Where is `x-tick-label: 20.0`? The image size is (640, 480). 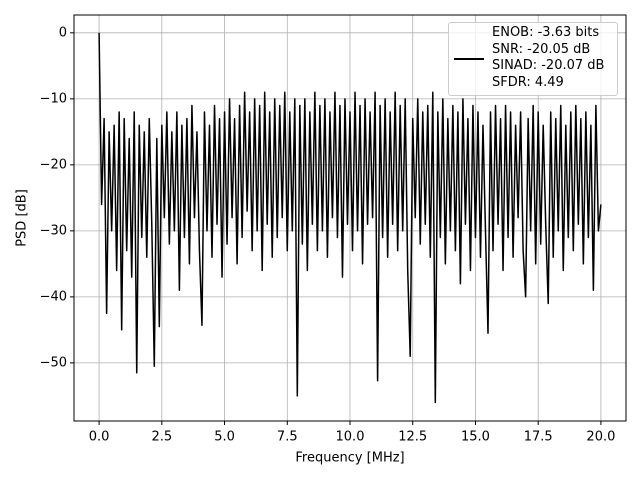 x-tick-label: 20.0 is located at coordinates (600, 437).